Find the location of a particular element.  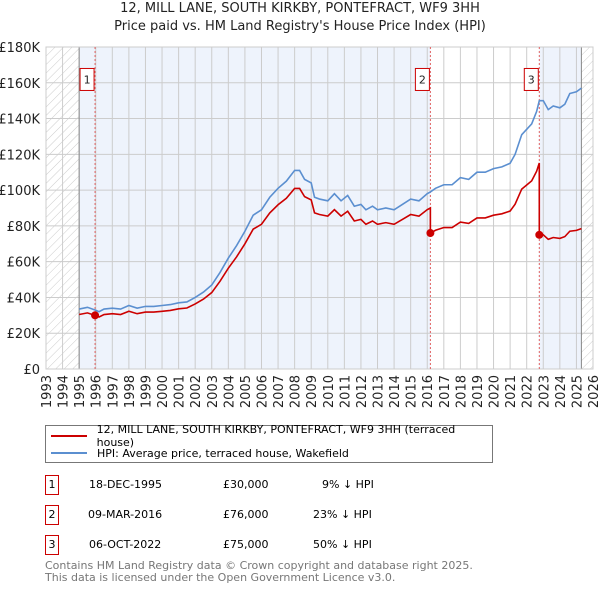

x-tick-label: 1999 is located at coordinates (146, 391).